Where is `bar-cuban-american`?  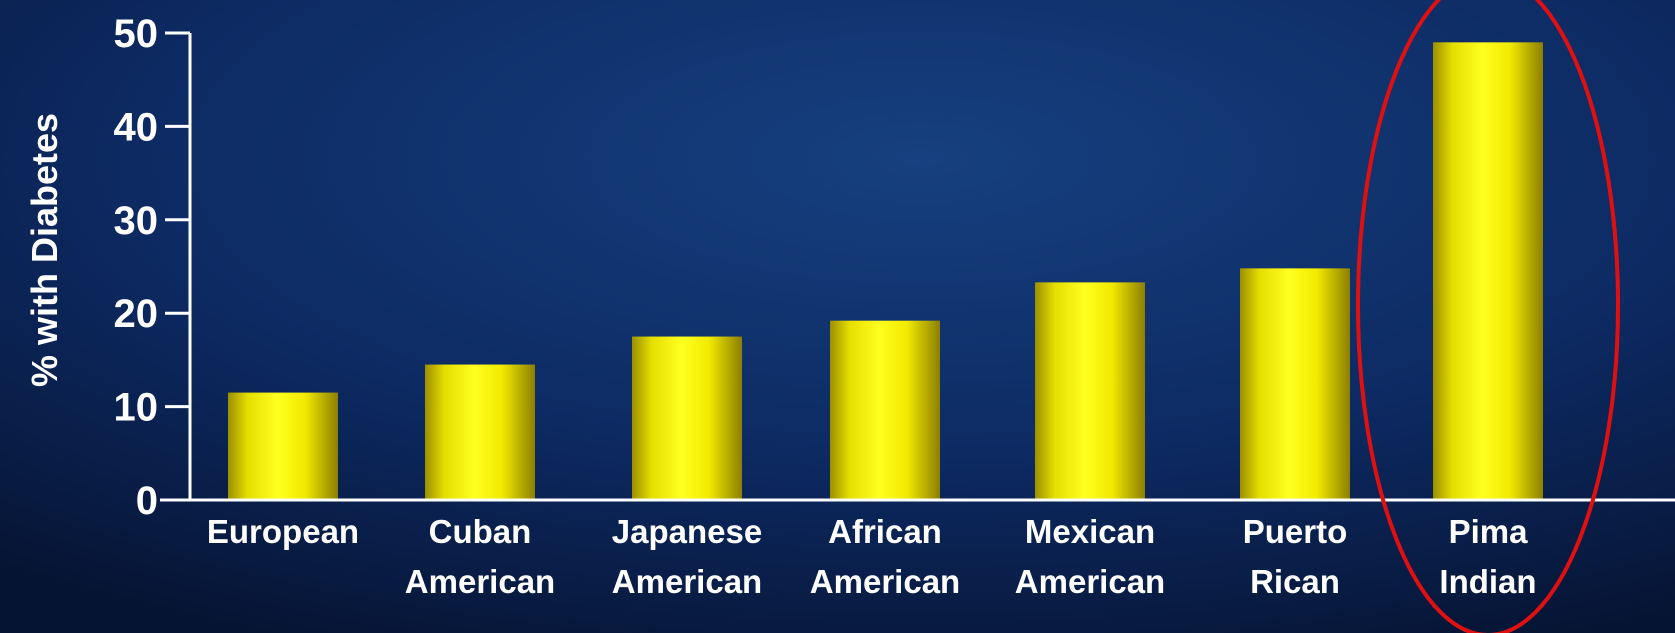 bar-cuban-american is located at coordinates (480, 432).